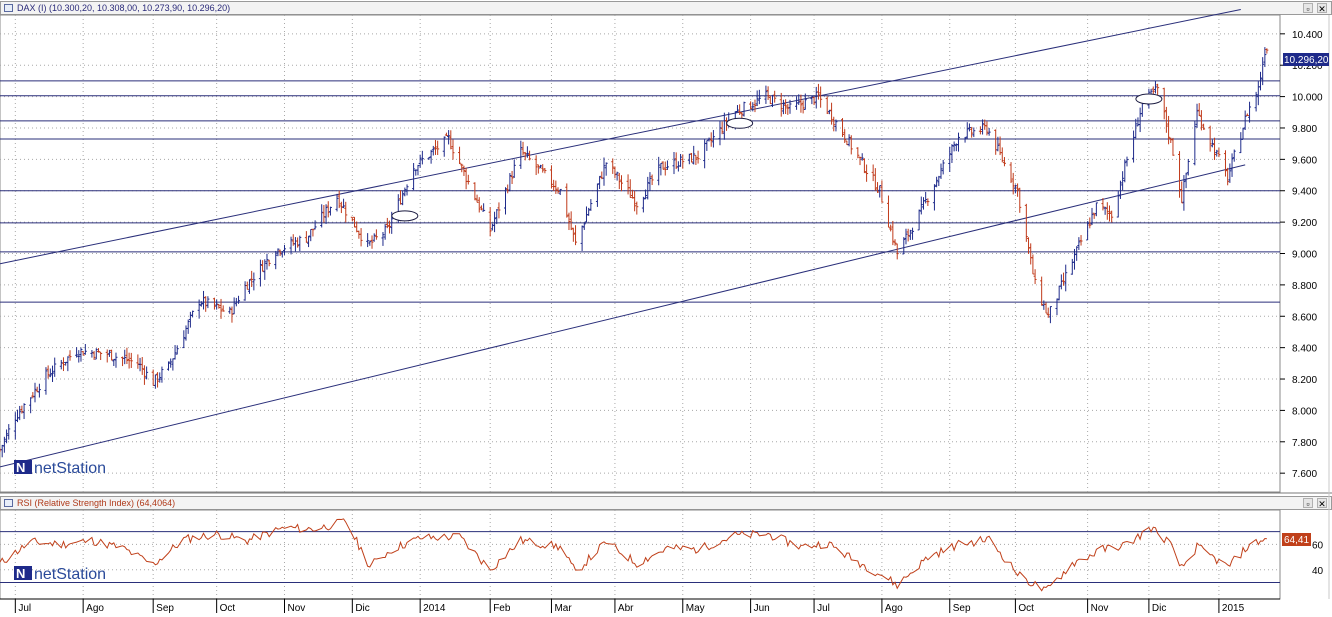 This screenshot has height=617, width=1332. Describe the element at coordinates (1233, 608) in the screenshot. I see `x-axis-label: 2015` at that location.